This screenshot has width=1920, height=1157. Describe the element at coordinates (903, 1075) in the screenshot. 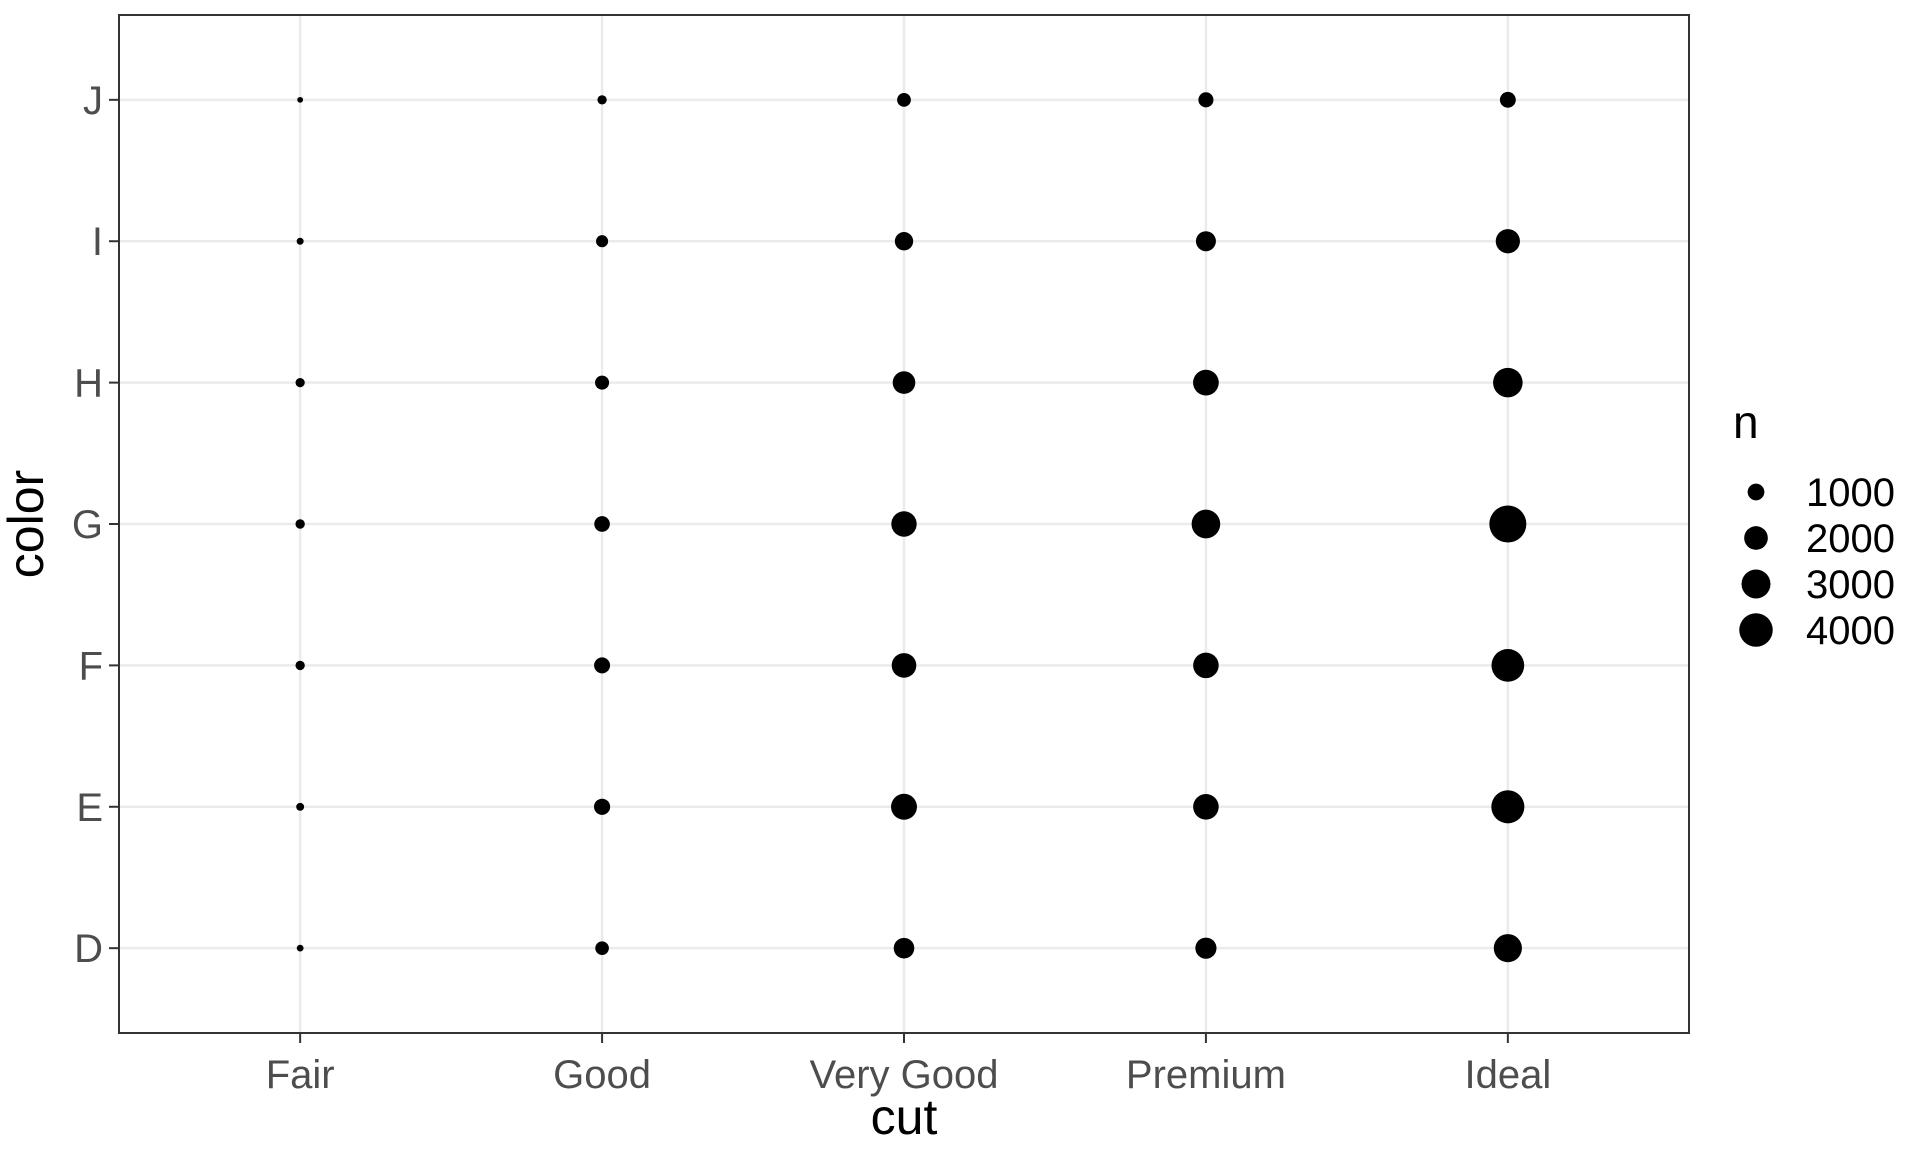

I see `x-tick-label: Very Good` at that location.